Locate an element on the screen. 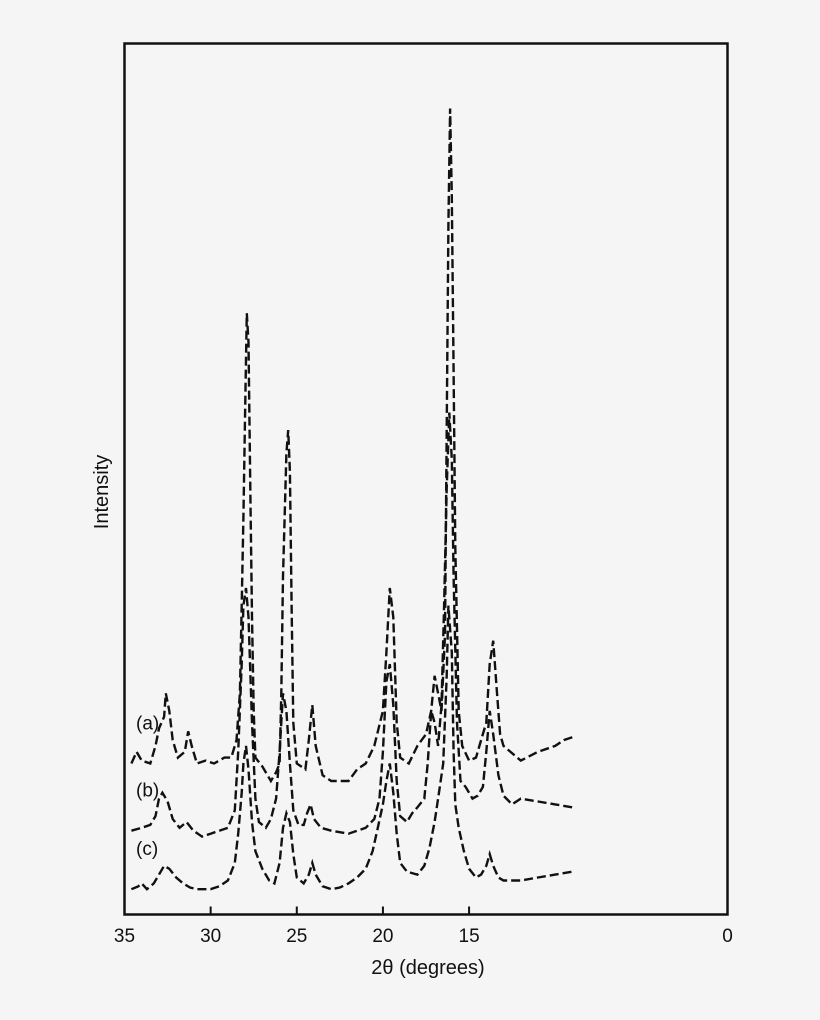  x-tick-label: 35 is located at coordinates (124, 936).